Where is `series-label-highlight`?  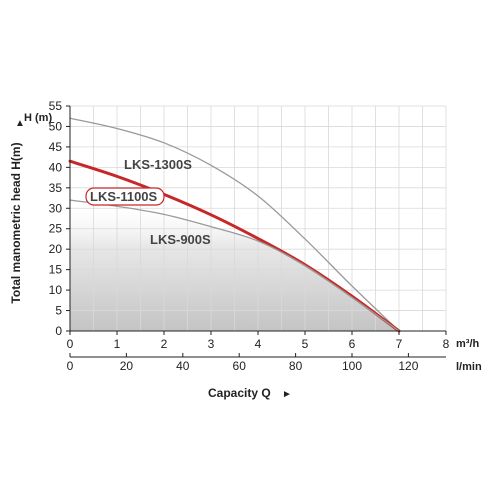
series-label-highlight is located at coordinates (125, 196).